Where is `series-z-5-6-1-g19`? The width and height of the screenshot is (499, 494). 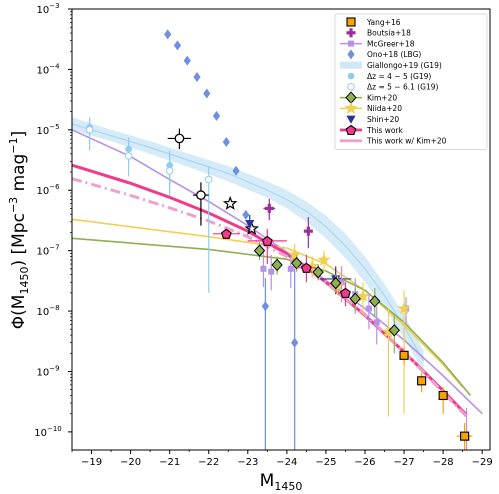
series-z-5-6-1-g19 is located at coordinates (149, 205).